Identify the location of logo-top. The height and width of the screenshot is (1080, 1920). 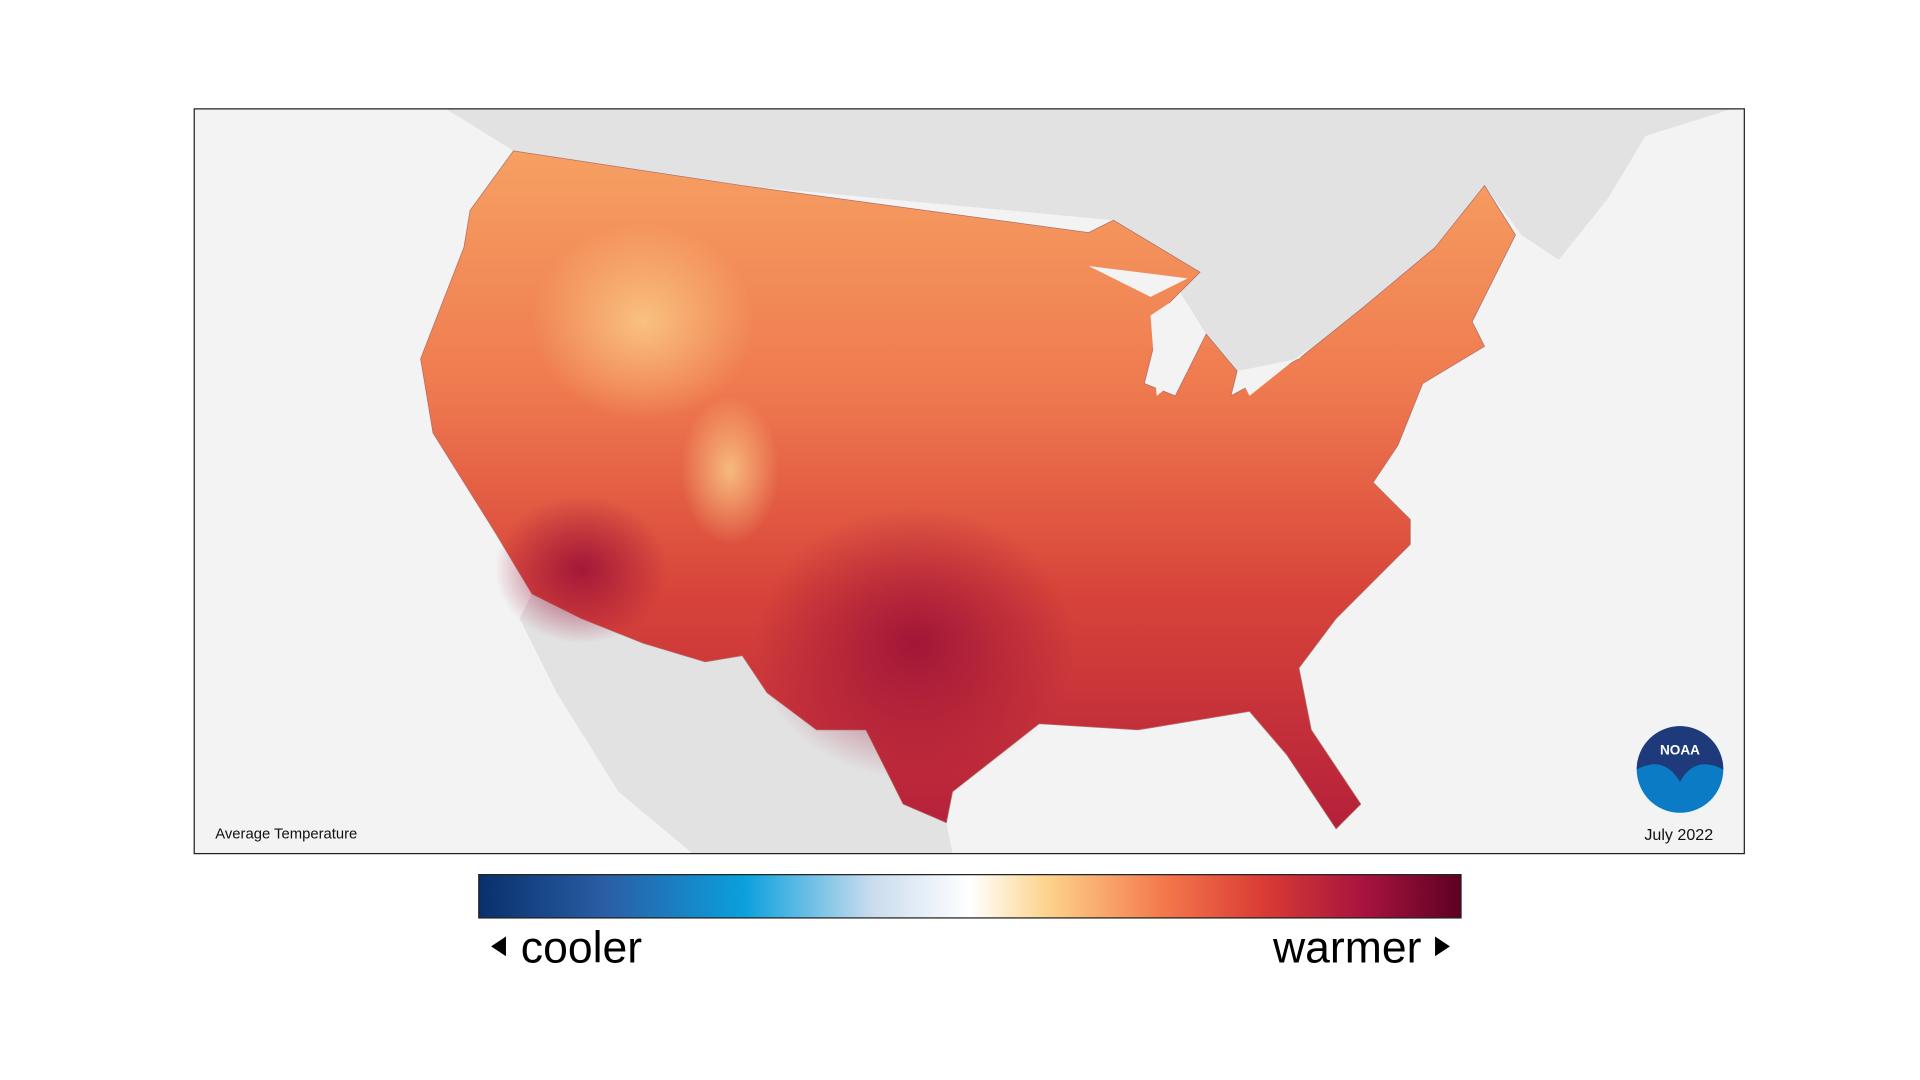
(1680, 754).